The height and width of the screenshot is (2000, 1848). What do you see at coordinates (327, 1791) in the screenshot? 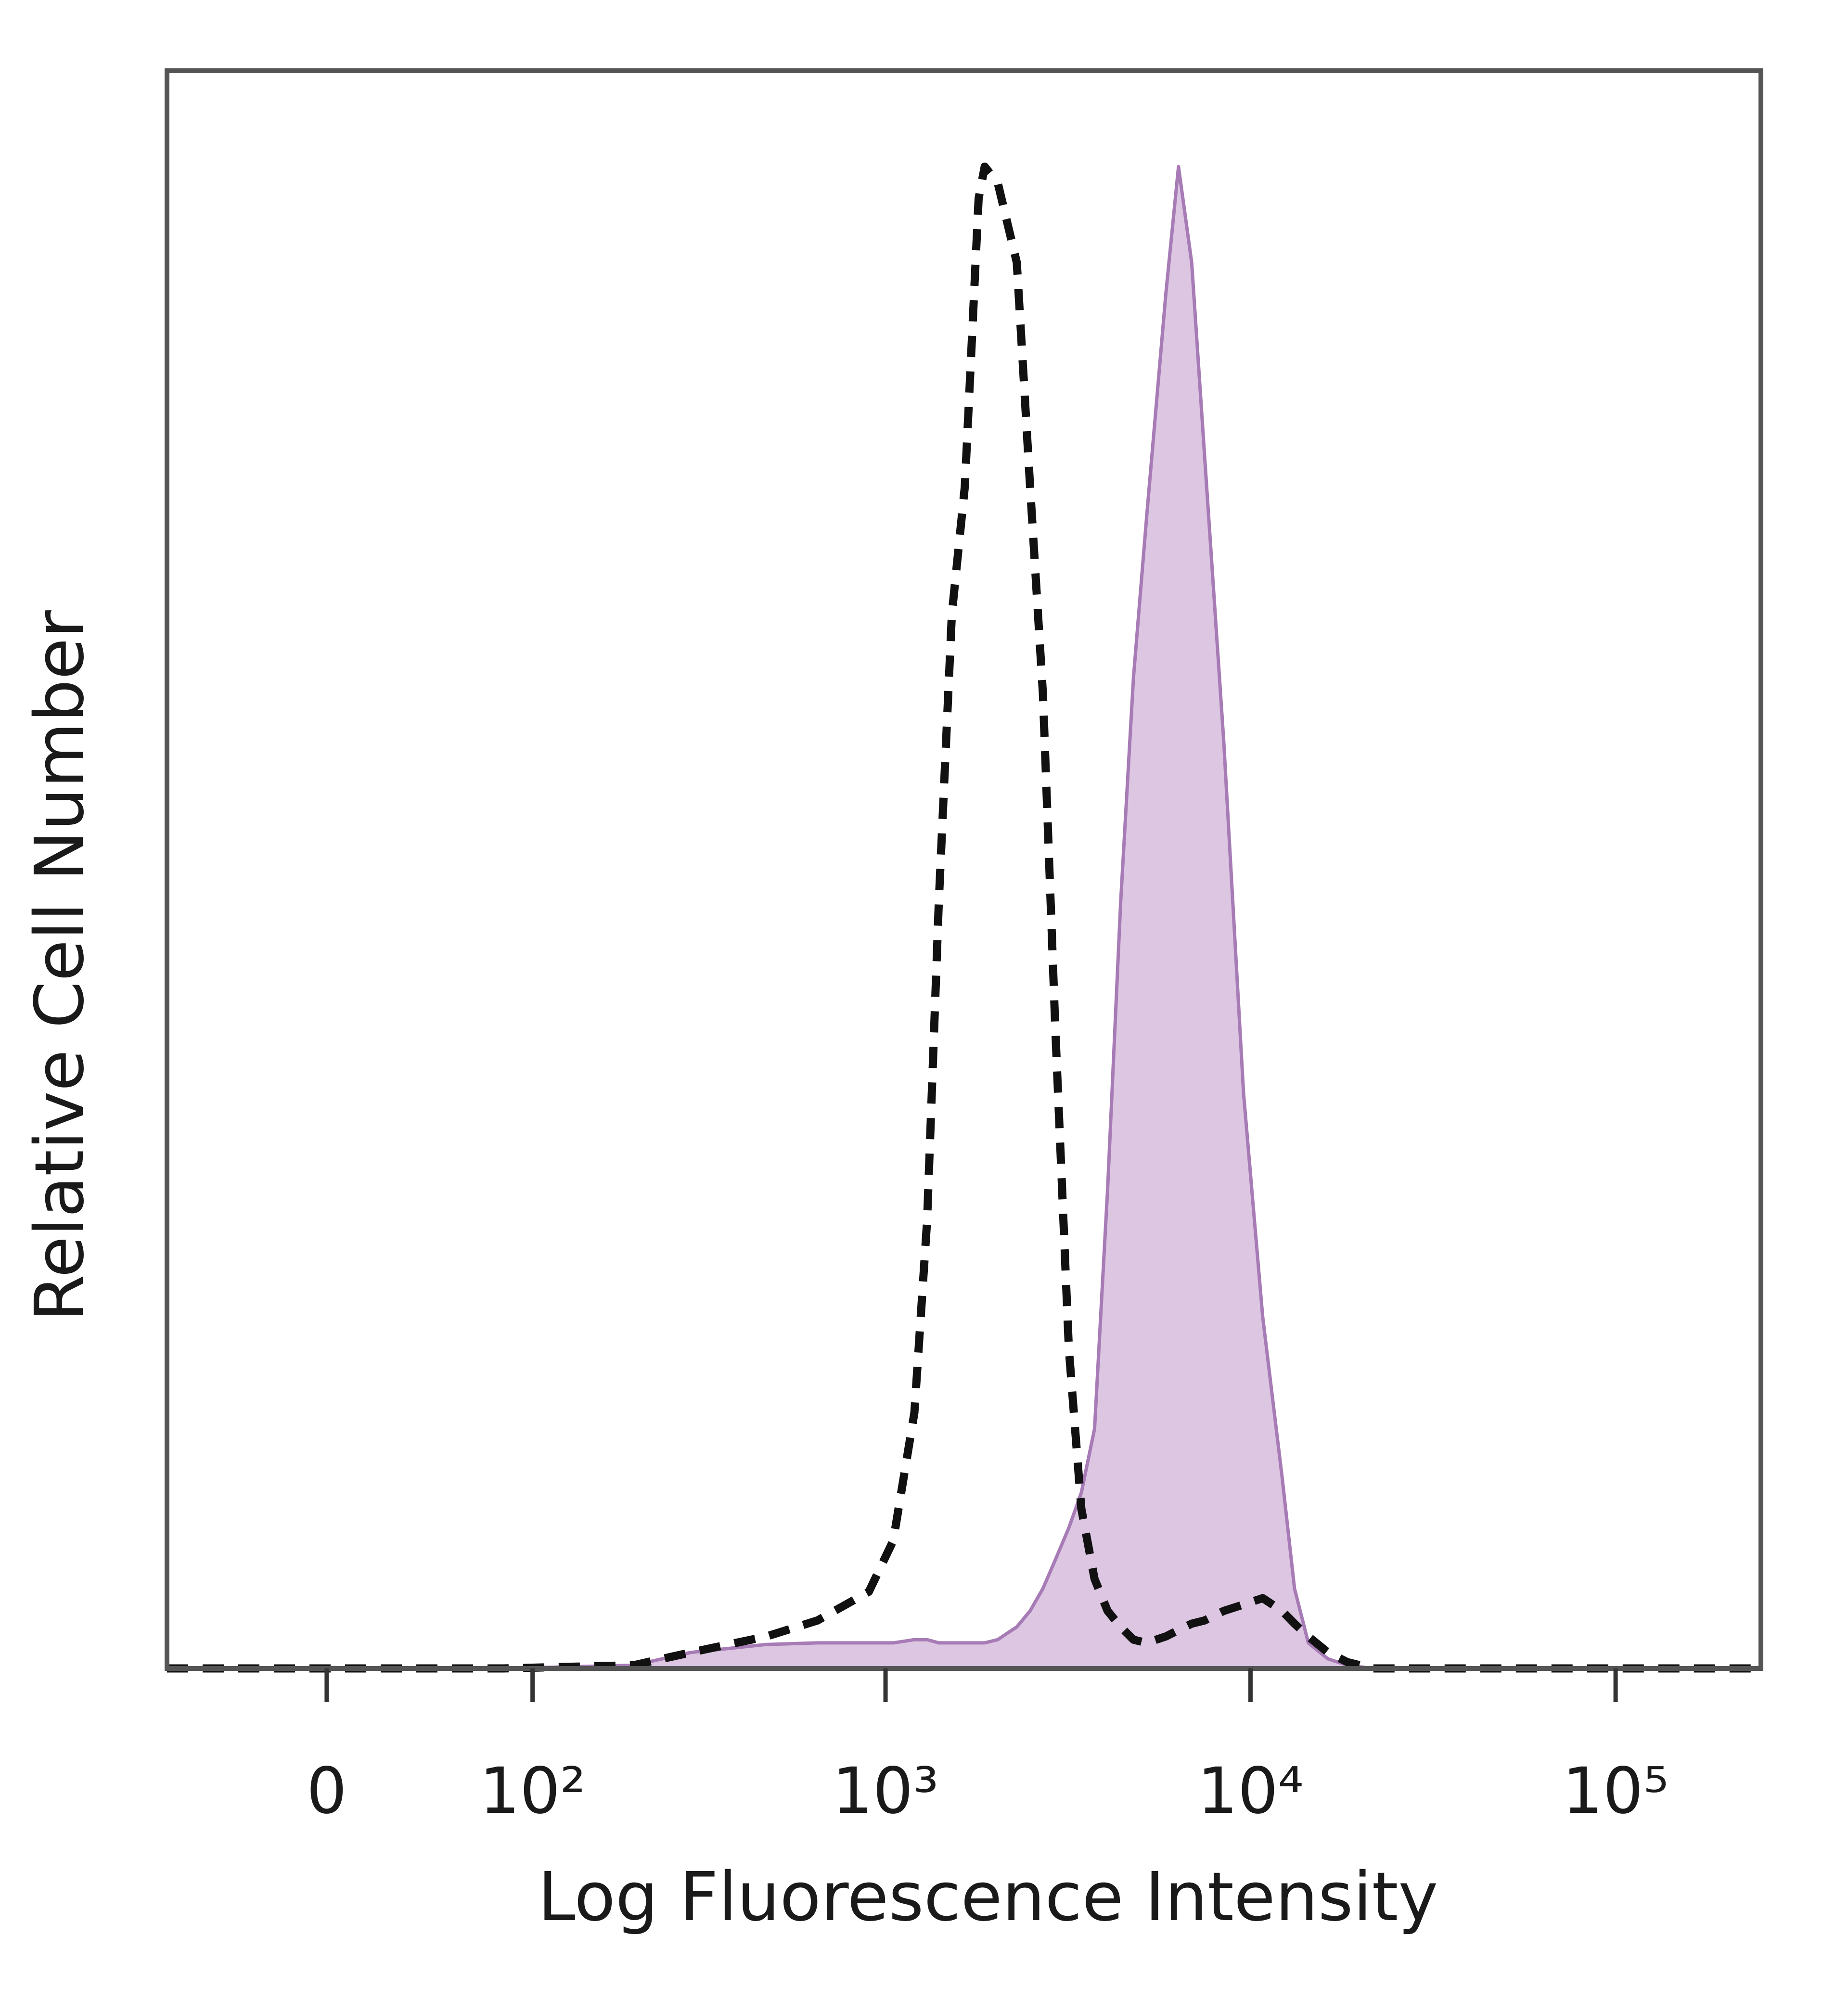
I see `x-tick-label: 0` at bounding box center [327, 1791].